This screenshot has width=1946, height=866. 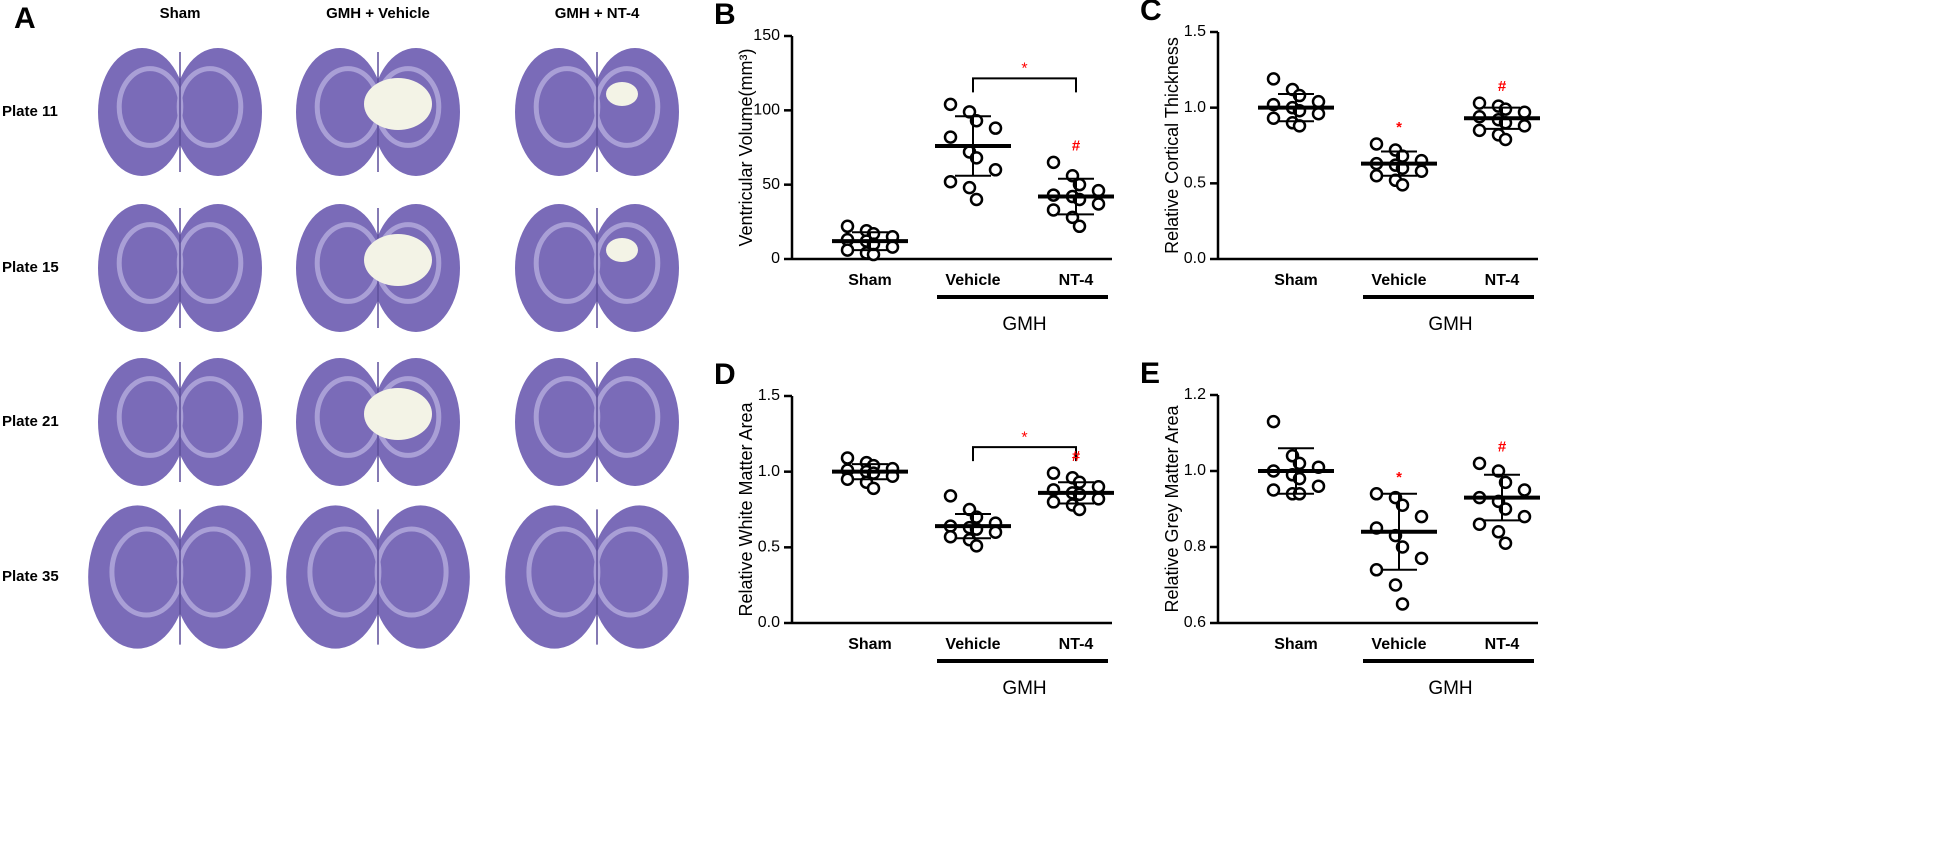 I want to click on significance-bracket, so click(x=1024, y=85).